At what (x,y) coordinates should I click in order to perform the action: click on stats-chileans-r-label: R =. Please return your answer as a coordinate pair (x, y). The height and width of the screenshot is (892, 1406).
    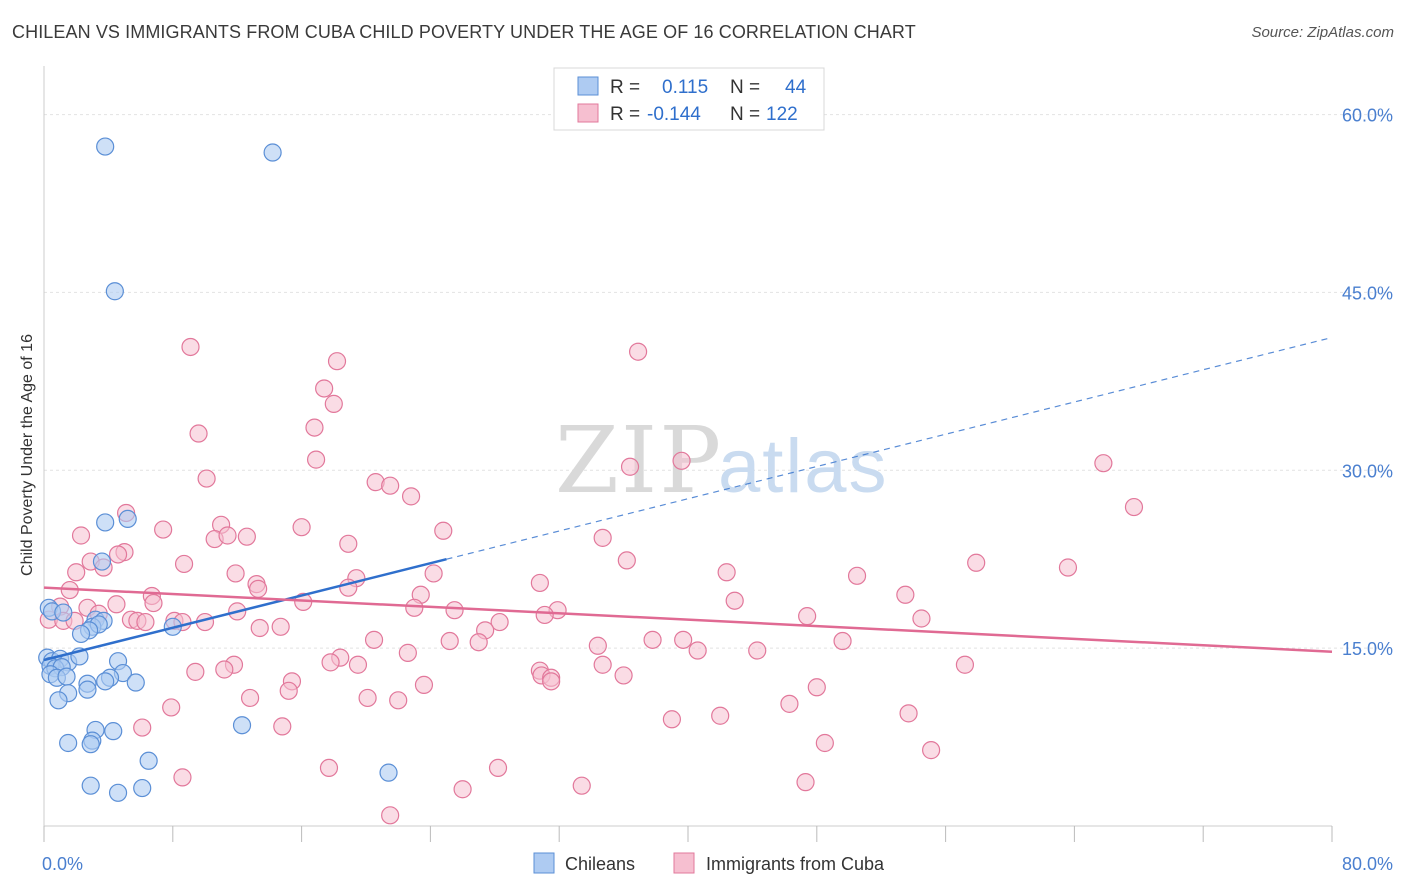
    Looking at the image, I should click on (625, 87).